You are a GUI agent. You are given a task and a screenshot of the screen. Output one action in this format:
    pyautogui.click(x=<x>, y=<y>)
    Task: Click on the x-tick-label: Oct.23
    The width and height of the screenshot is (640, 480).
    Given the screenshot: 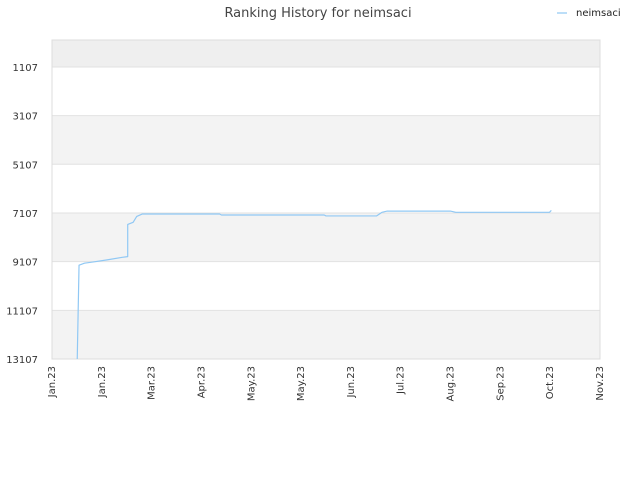 What is the action you would take?
    pyautogui.click(x=550, y=382)
    